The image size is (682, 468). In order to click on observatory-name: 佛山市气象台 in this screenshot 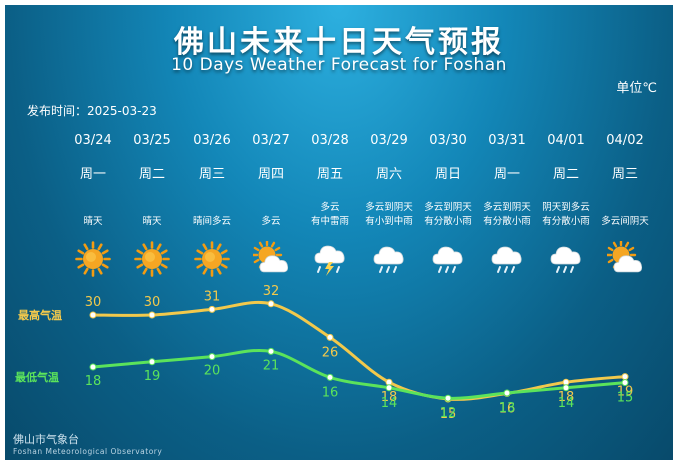, I will do `click(46, 439)`.